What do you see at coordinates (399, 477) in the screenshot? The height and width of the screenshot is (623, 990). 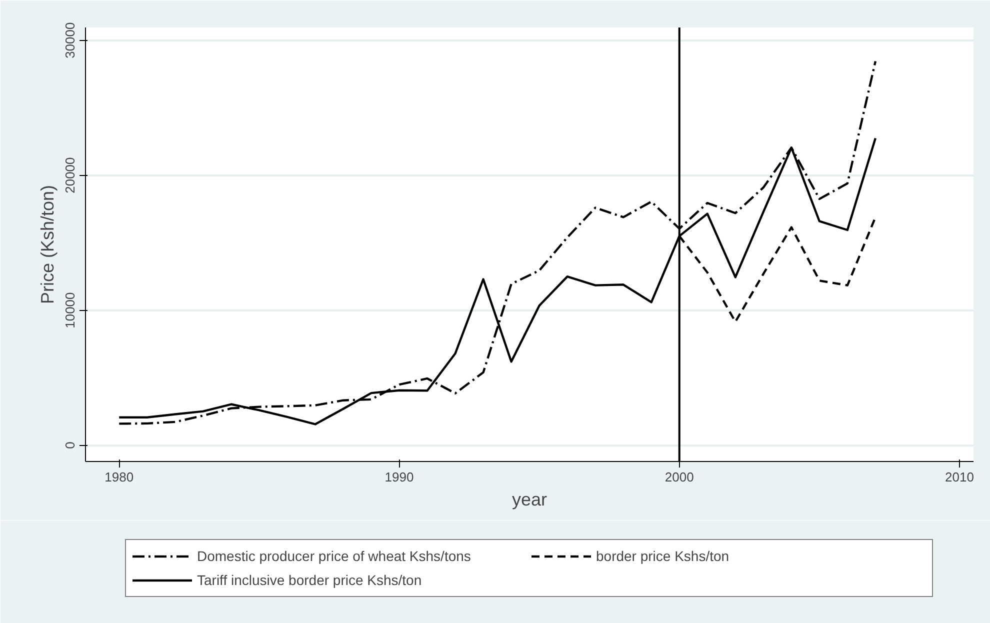 I see `x-tick-label: 1990` at bounding box center [399, 477].